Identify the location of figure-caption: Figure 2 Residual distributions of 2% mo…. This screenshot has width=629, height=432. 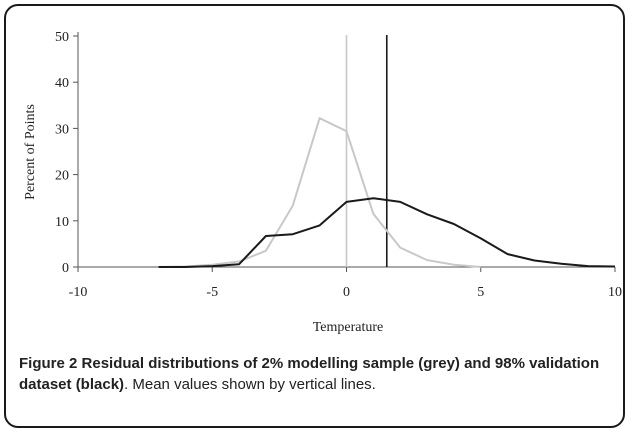
(319, 374).